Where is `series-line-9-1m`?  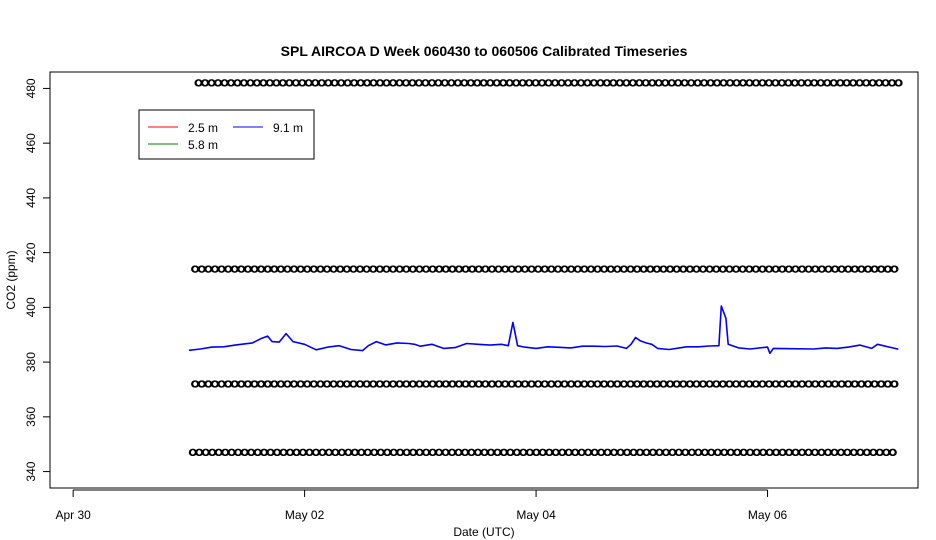 series-line-9-1m is located at coordinates (543, 330).